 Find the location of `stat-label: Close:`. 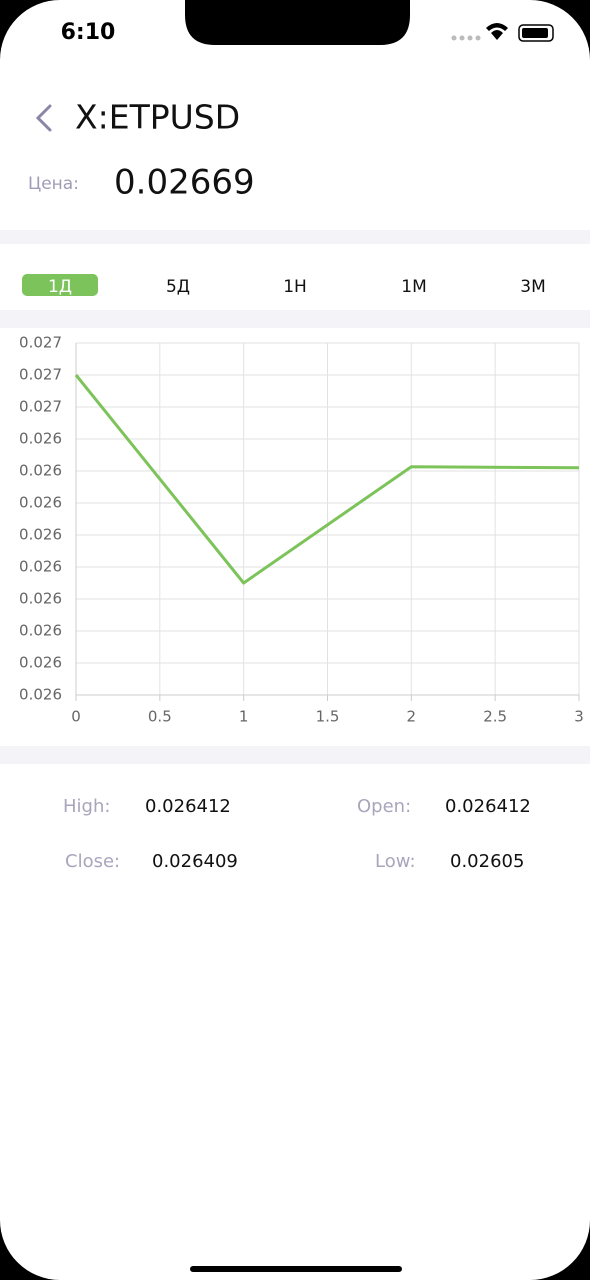

stat-label: Close: is located at coordinates (92, 861).